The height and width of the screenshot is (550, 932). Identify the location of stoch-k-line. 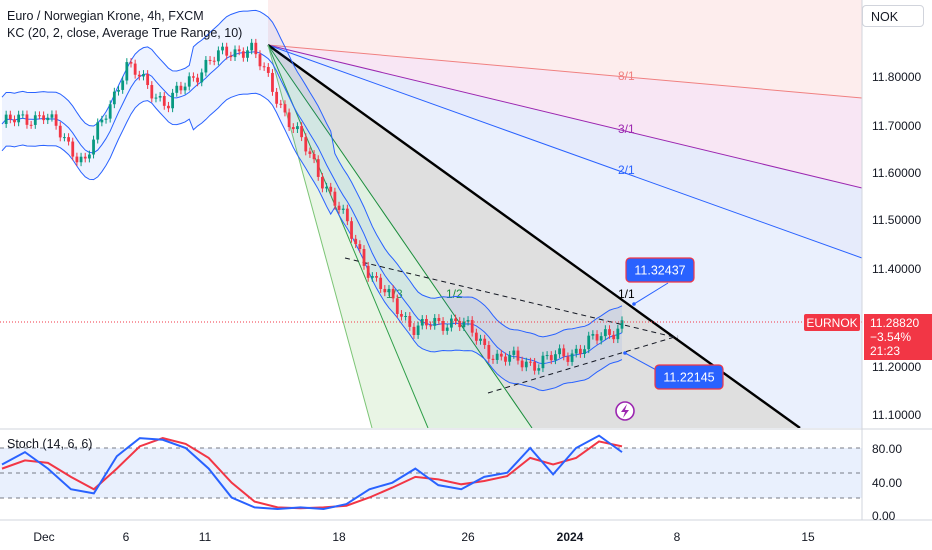
(312, 472).